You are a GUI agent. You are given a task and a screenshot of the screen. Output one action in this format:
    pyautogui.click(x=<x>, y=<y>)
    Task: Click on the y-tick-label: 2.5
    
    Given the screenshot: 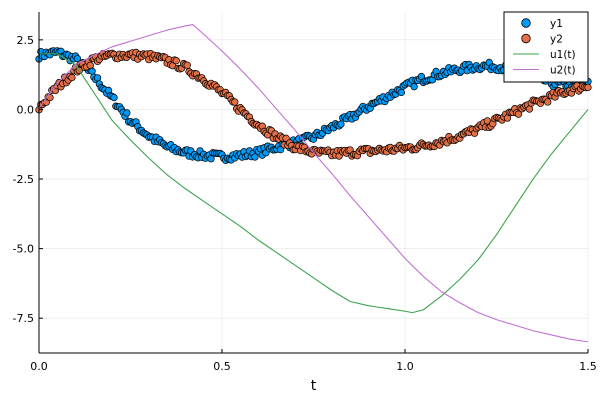 What is the action you would take?
    pyautogui.click(x=26, y=40)
    